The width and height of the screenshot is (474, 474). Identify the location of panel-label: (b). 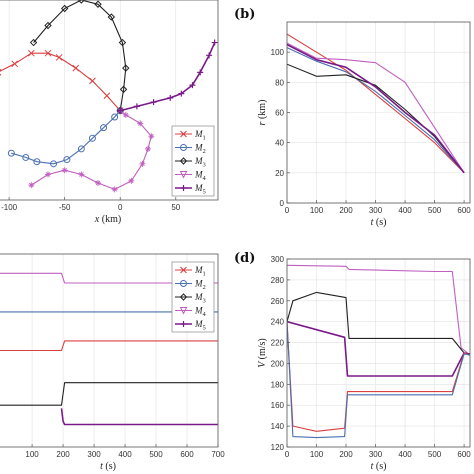
(244, 14).